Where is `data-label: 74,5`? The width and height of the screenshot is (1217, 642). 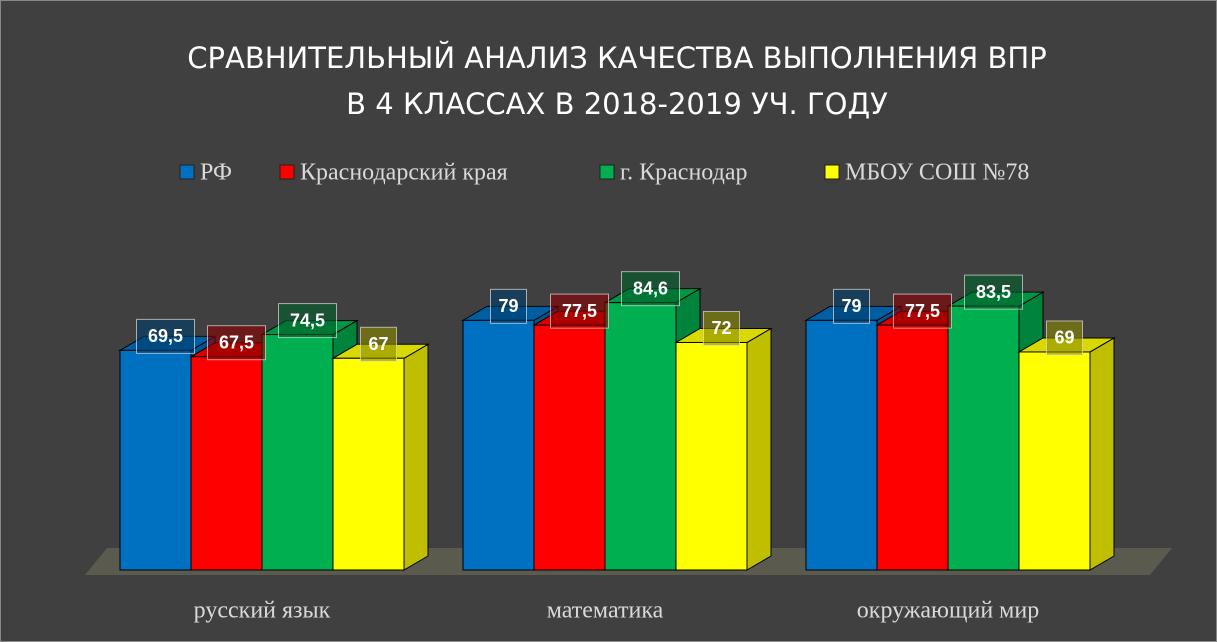 data-label: 74,5 is located at coordinates (307, 320).